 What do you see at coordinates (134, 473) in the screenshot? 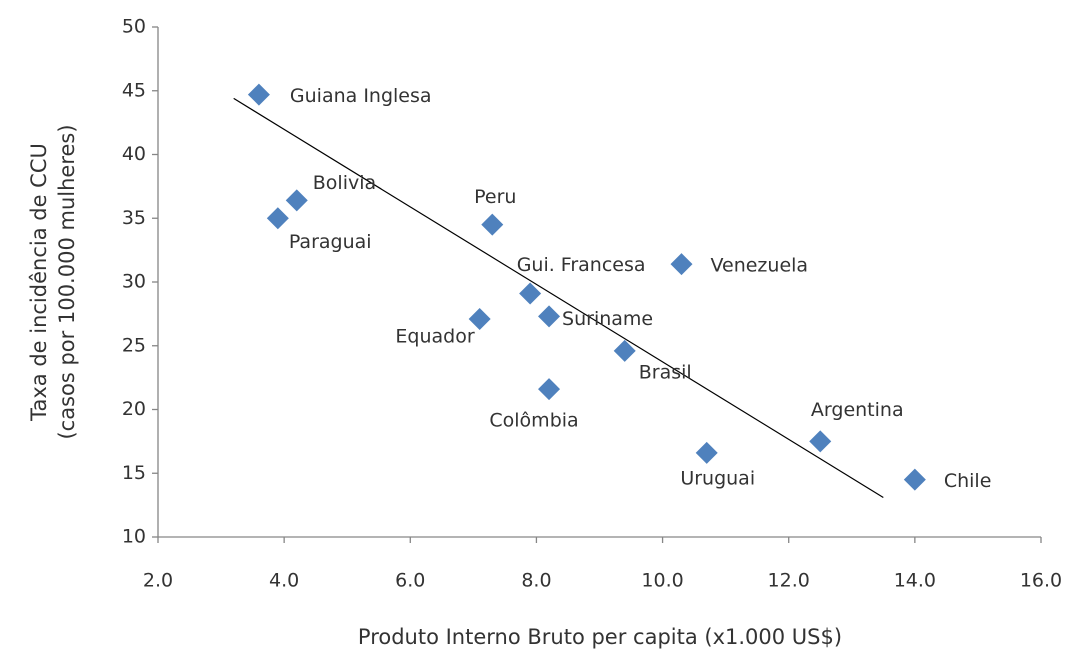
I see `y-tick-label: 15` at bounding box center [134, 473].